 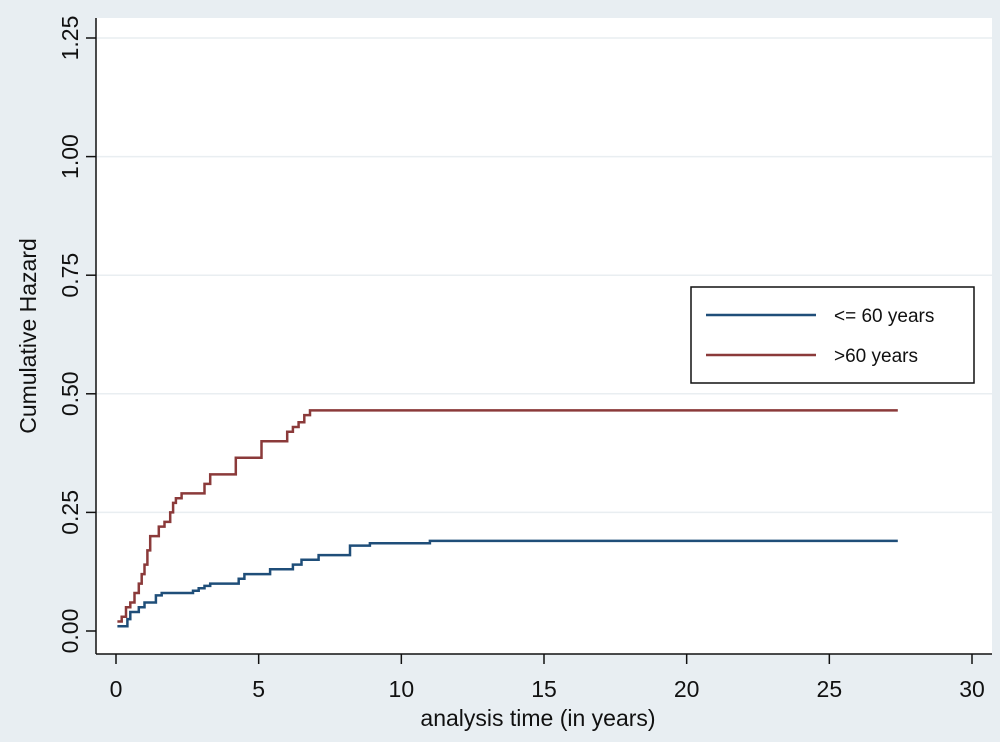 What do you see at coordinates (70, 631) in the screenshot?
I see `y-tick-label-0: 0.00` at bounding box center [70, 631].